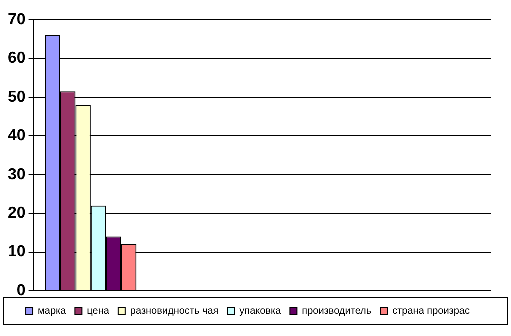 Image resolution: width=511 pixels, height=336 pixels. Describe the element at coordinates (431, 311) in the screenshot. I see `legend-label: страна произрас` at that location.